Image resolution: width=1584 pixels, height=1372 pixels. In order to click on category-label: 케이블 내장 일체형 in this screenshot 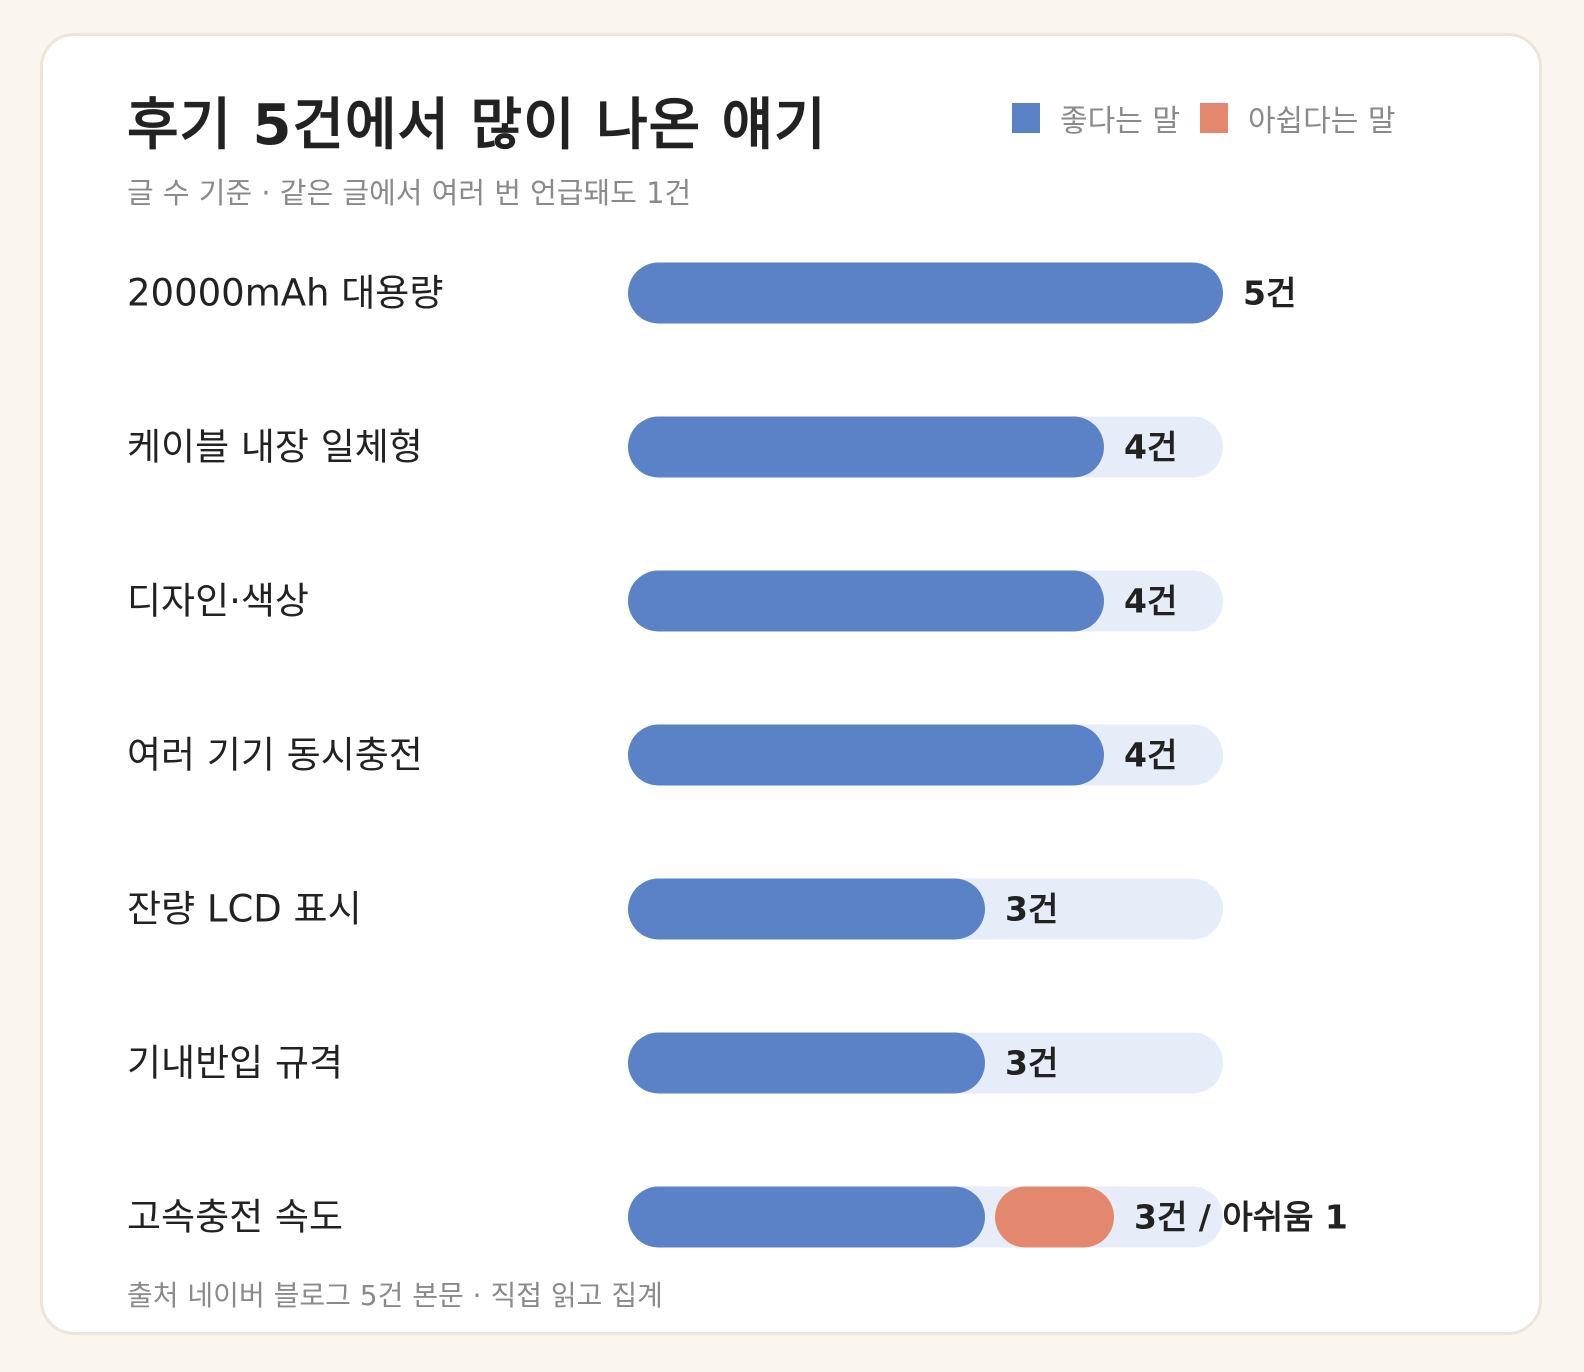, I will do `click(275, 447)`.